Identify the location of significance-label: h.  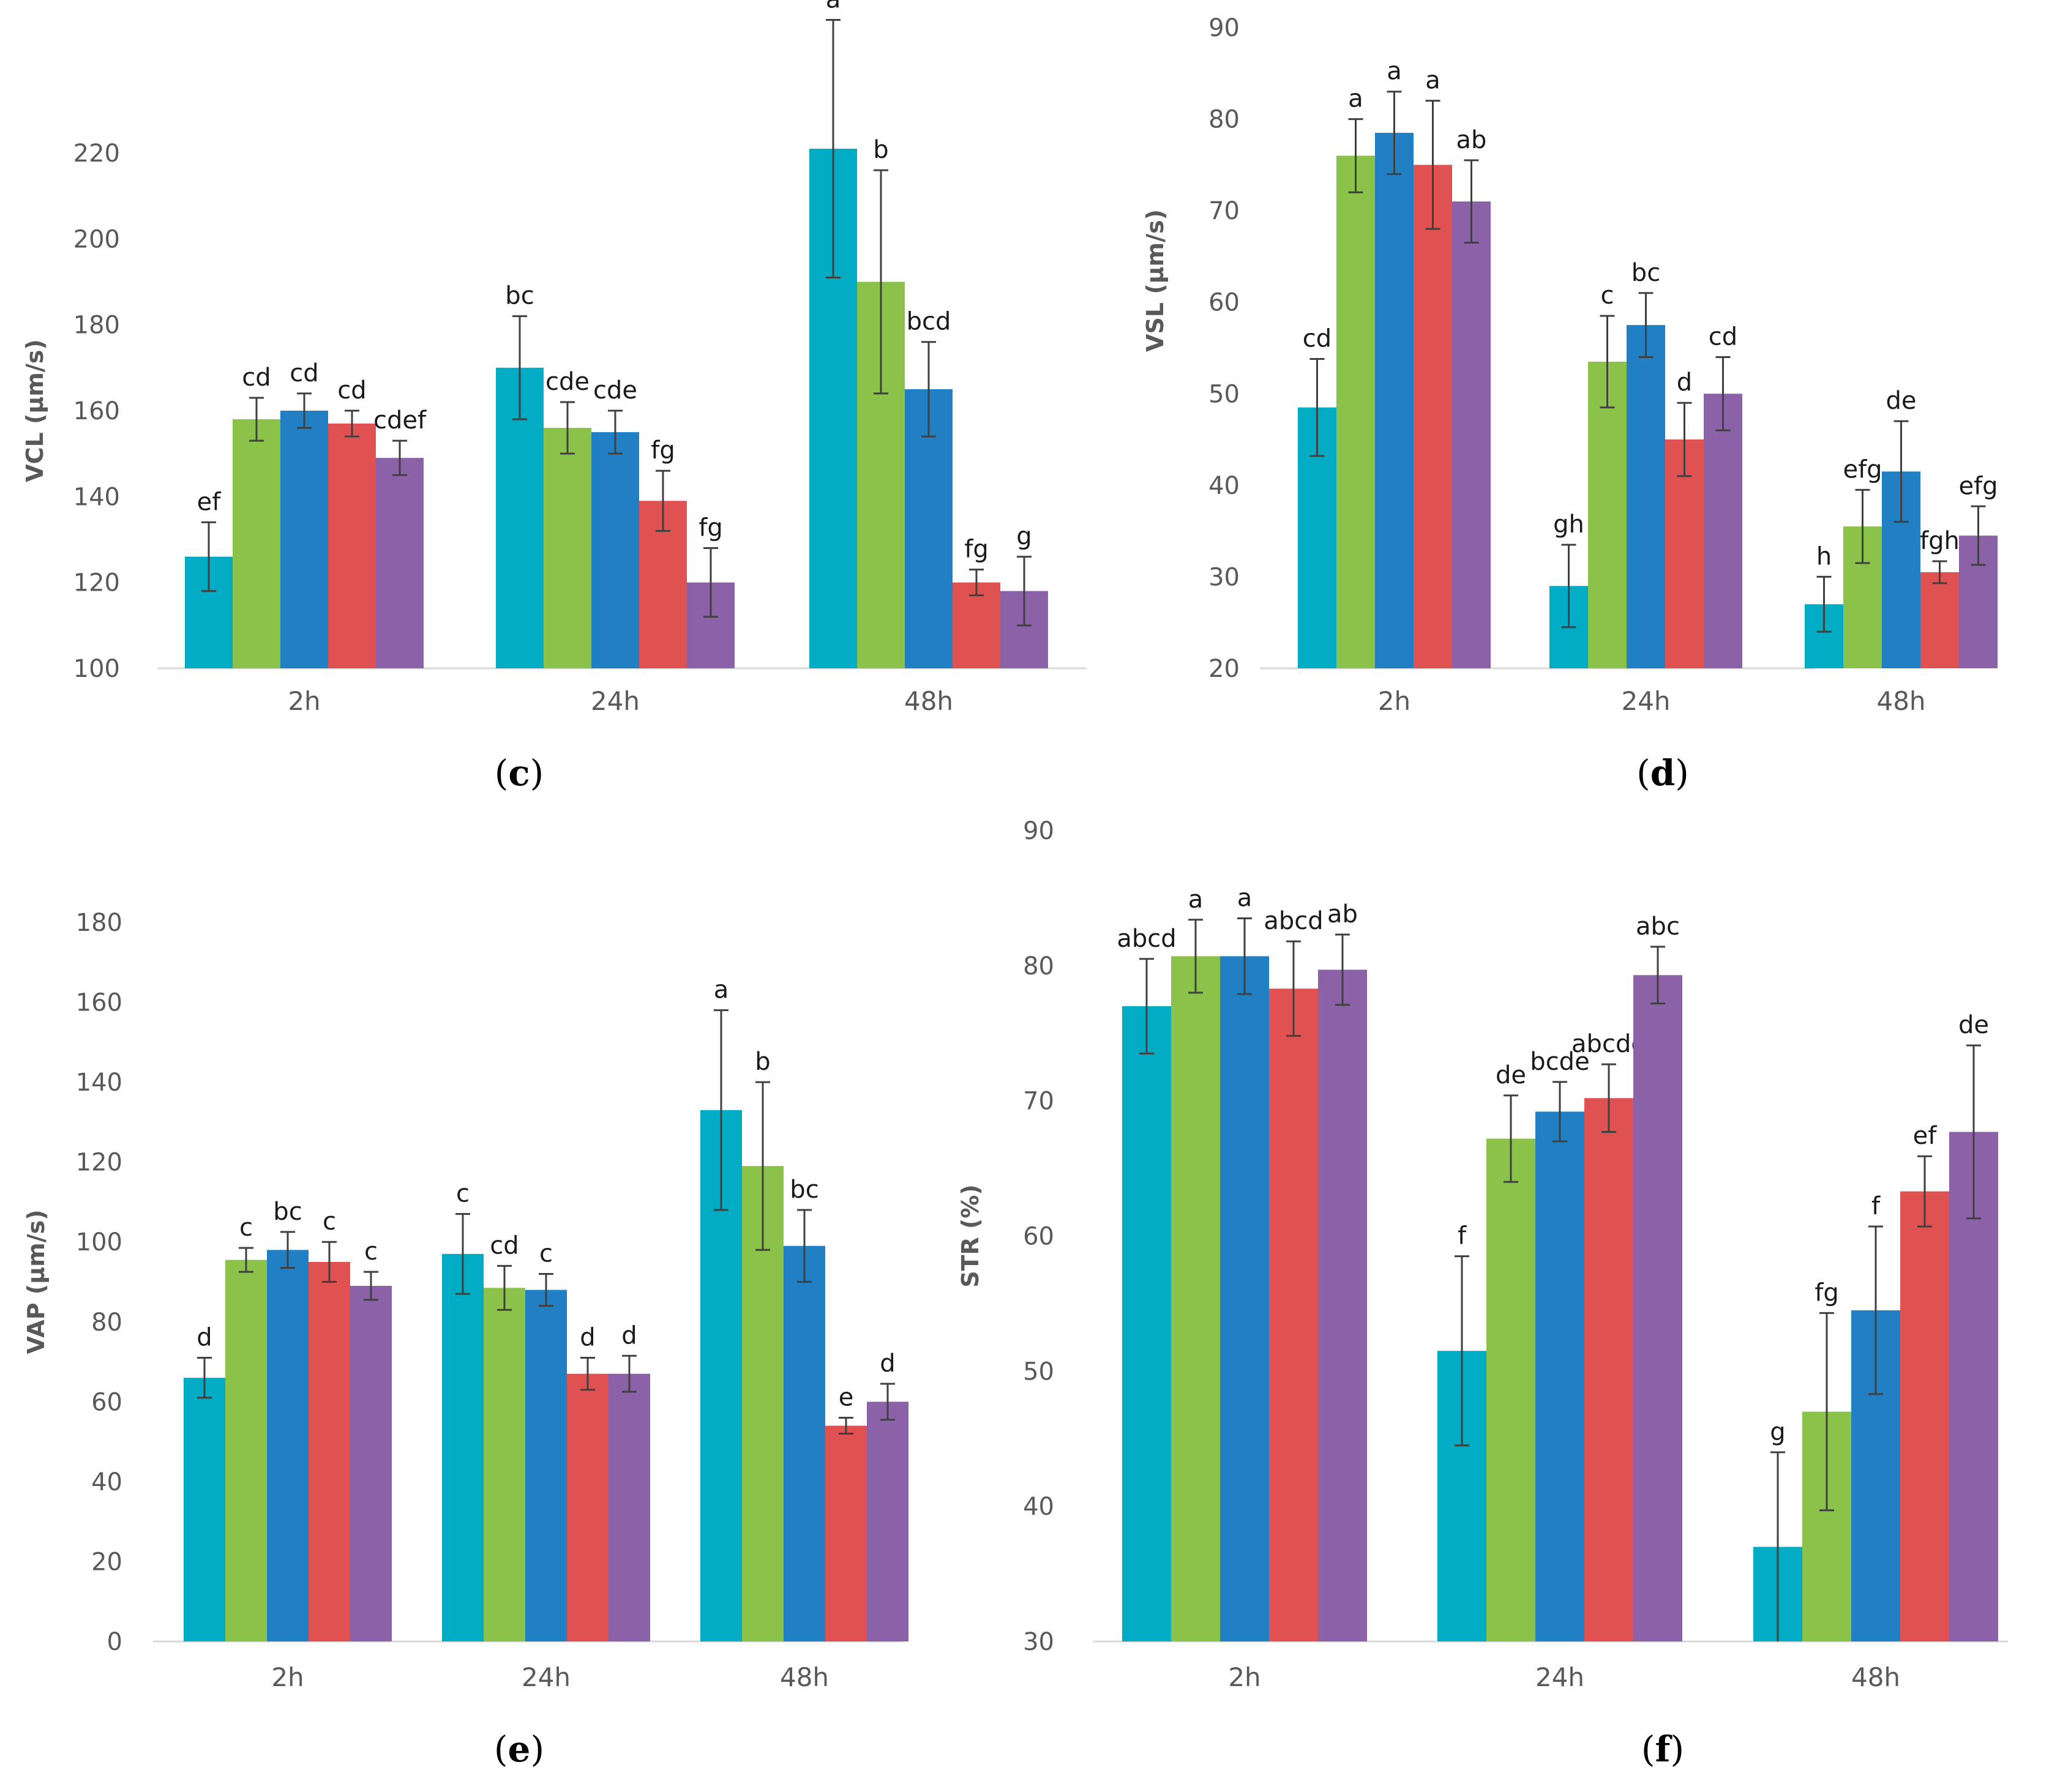
(1824, 556).